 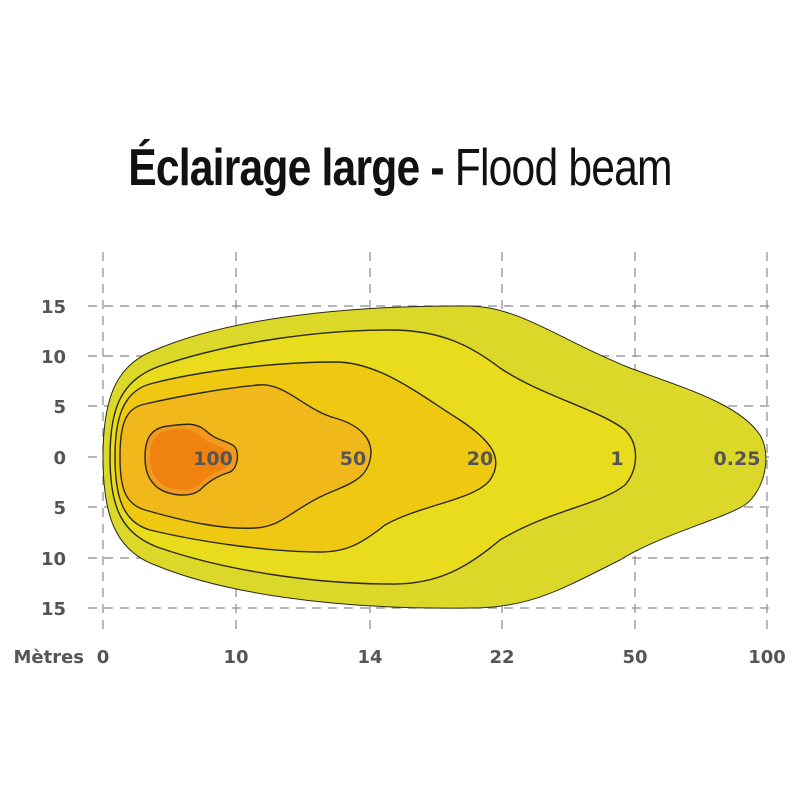 I want to click on y-tick-label-4: 5, so click(x=59, y=508).